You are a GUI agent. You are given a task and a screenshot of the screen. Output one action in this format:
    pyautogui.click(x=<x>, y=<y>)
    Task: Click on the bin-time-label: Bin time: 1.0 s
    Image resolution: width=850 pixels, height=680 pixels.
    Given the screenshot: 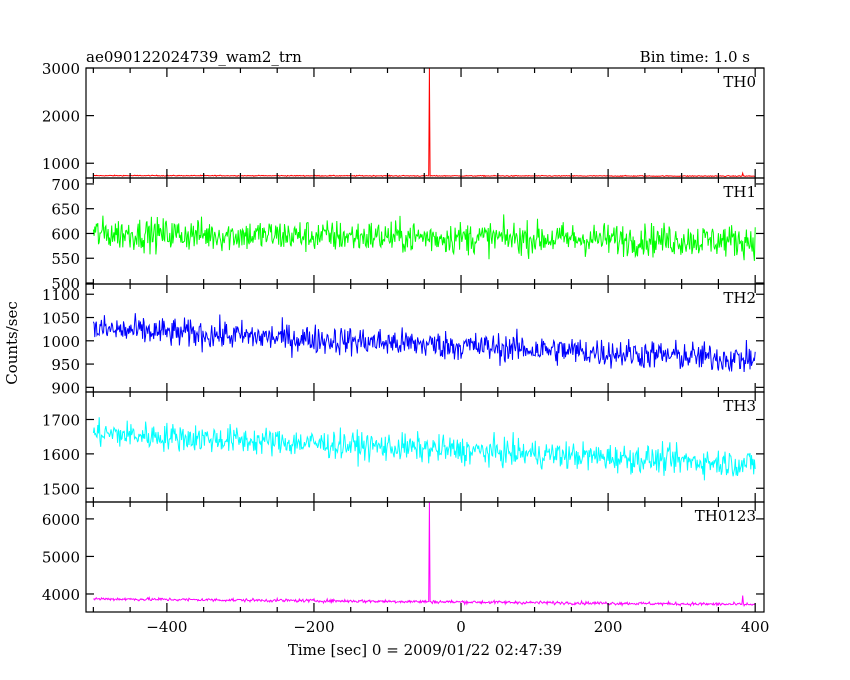 What is the action you would take?
    pyautogui.click(x=695, y=57)
    